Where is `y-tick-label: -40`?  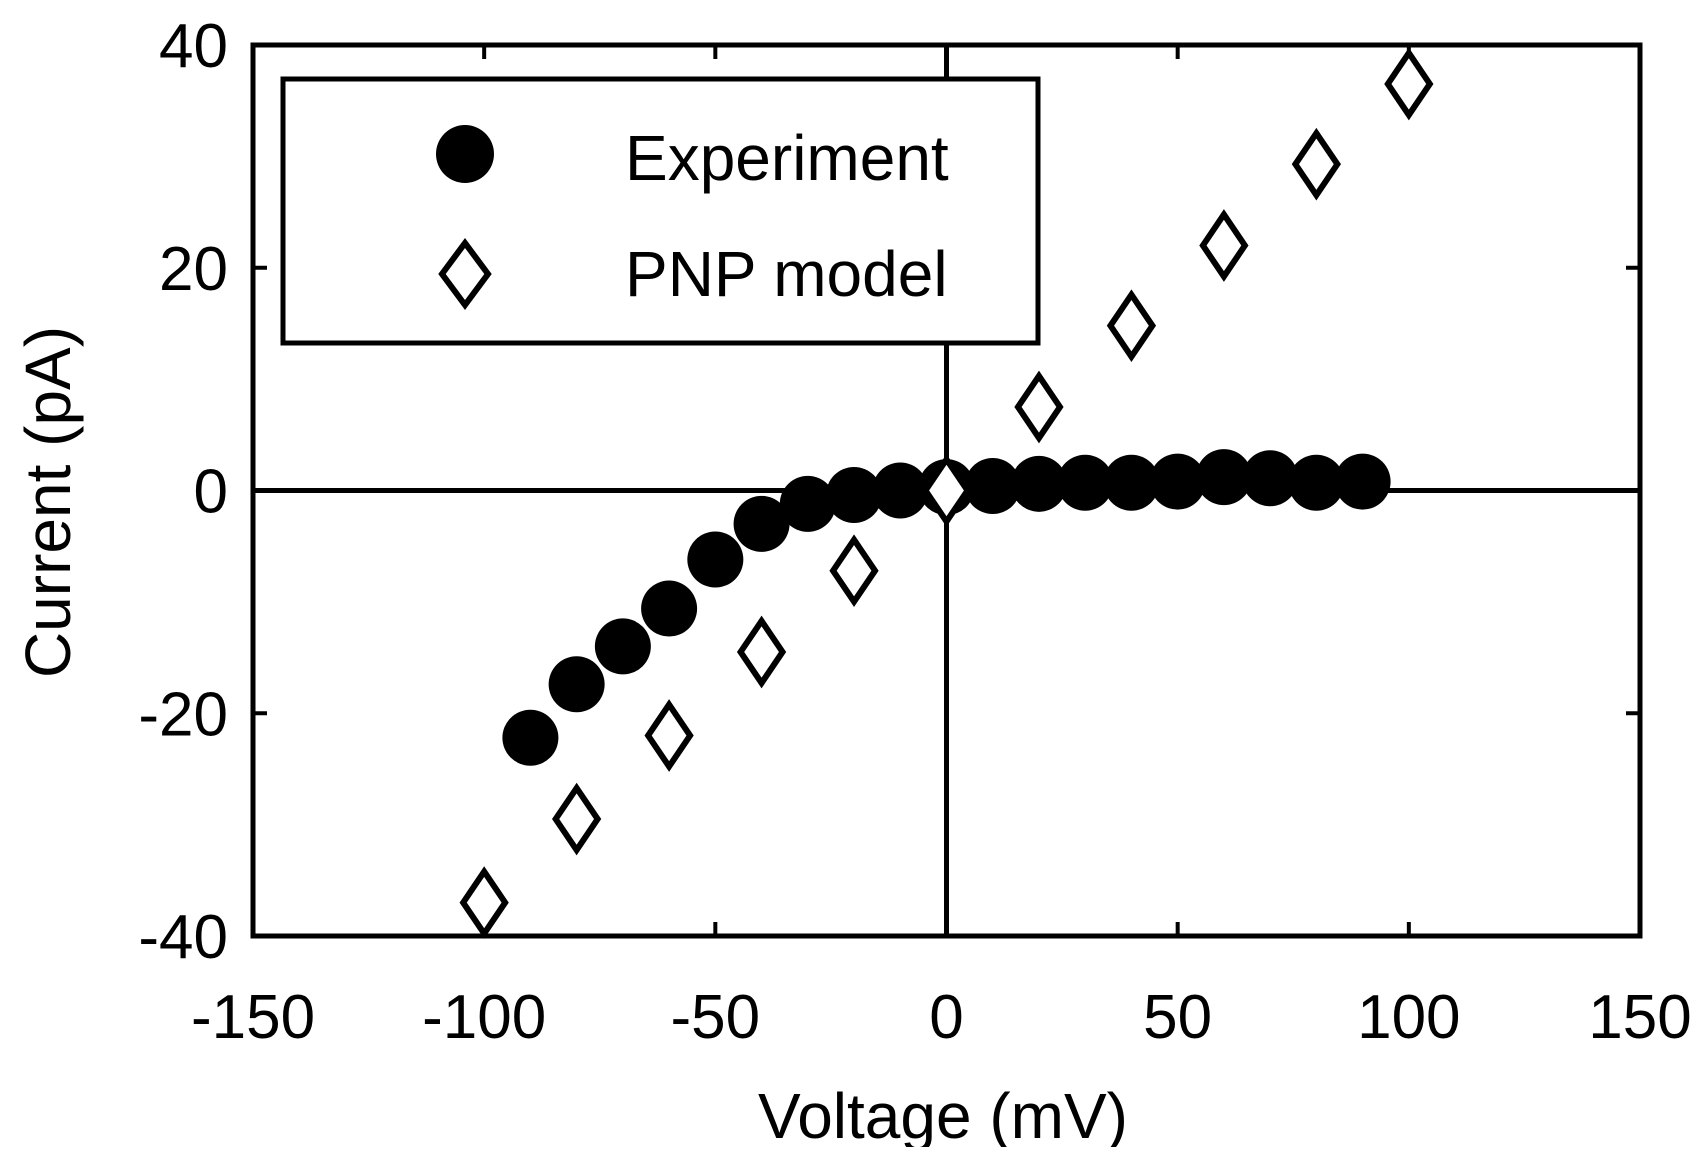
y-tick-label: -40 is located at coordinates (183, 937).